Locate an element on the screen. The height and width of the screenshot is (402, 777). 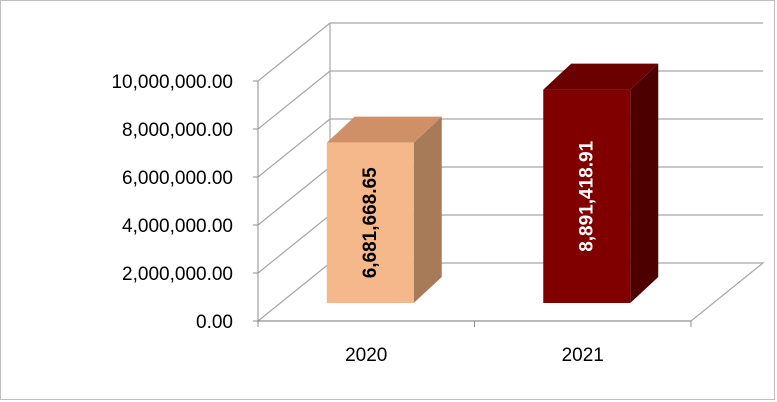
data-label: 8,891,418.91 is located at coordinates (587, 195).